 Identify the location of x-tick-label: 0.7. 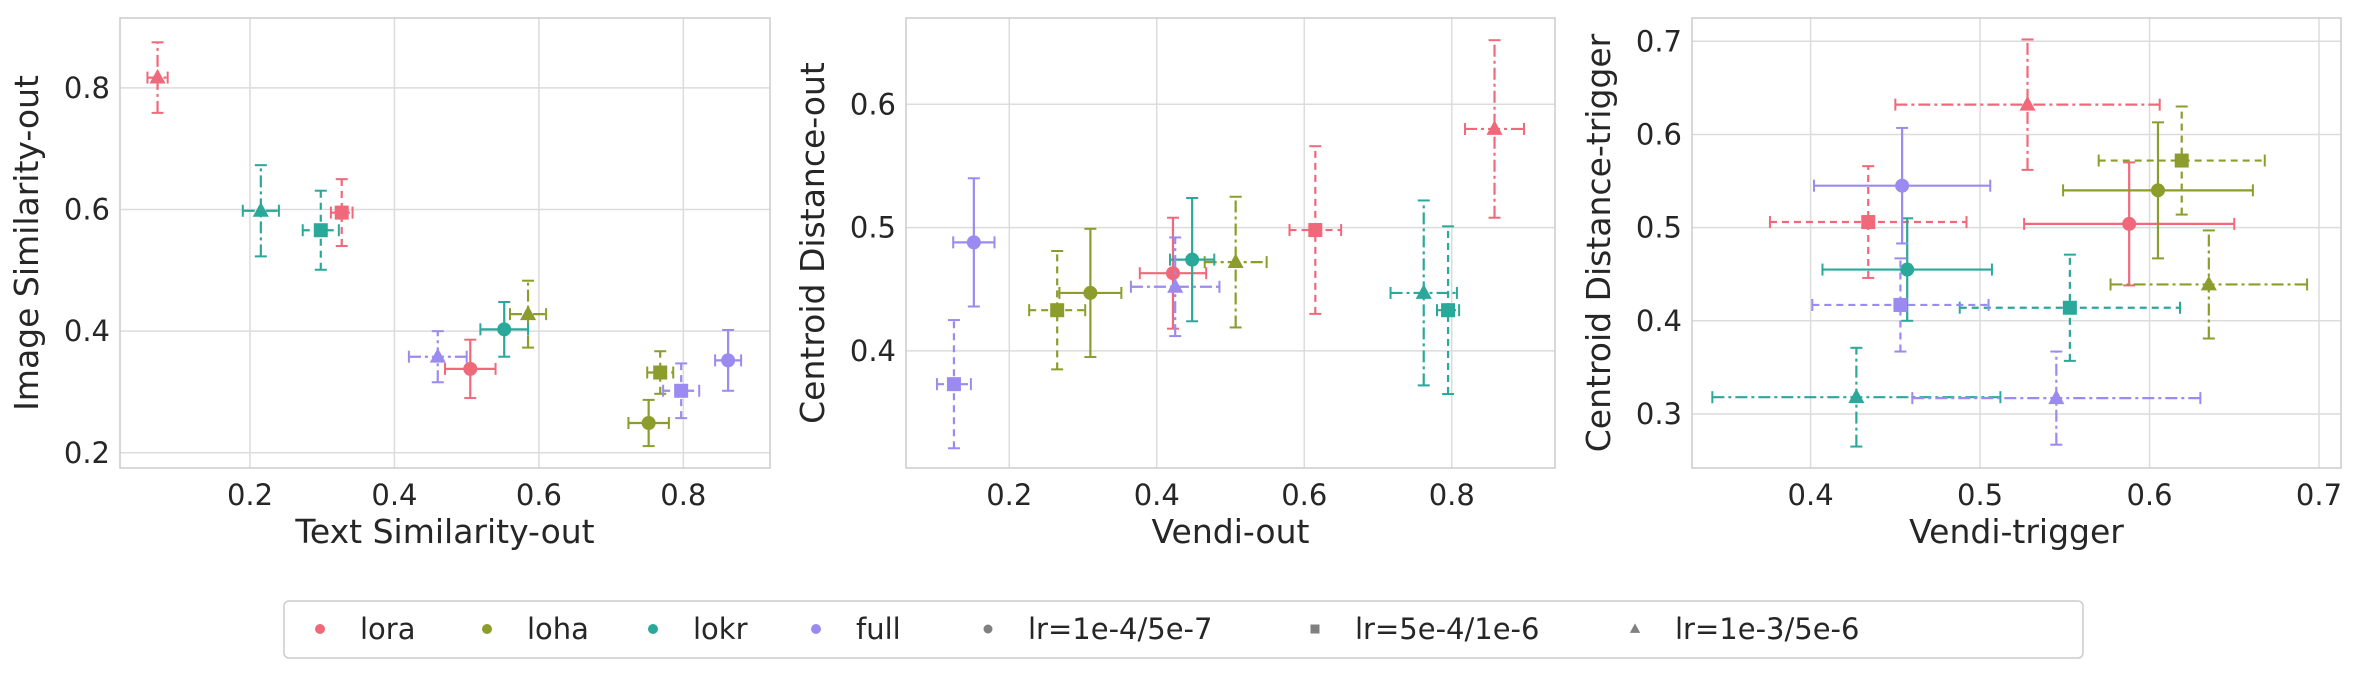
(2319, 495).